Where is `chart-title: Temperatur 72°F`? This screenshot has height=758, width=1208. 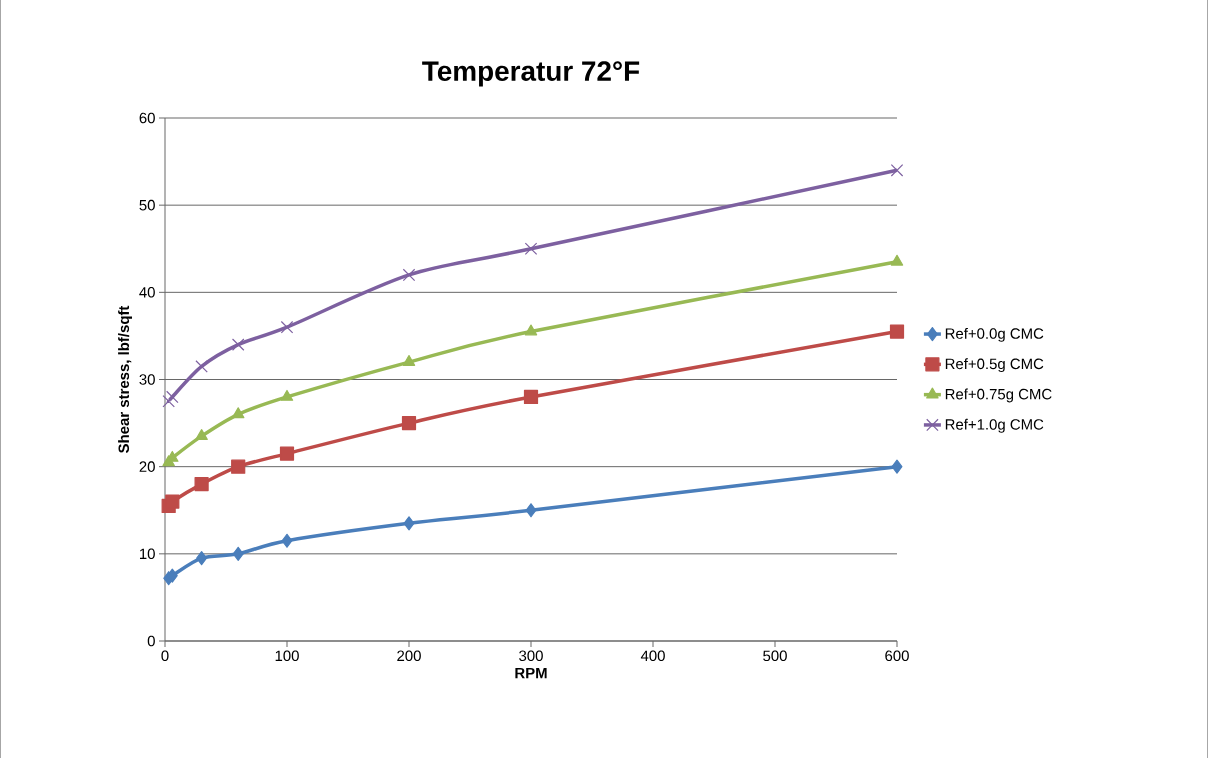
chart-title: Temperatur 72°F is located at coordinates (531, 74).